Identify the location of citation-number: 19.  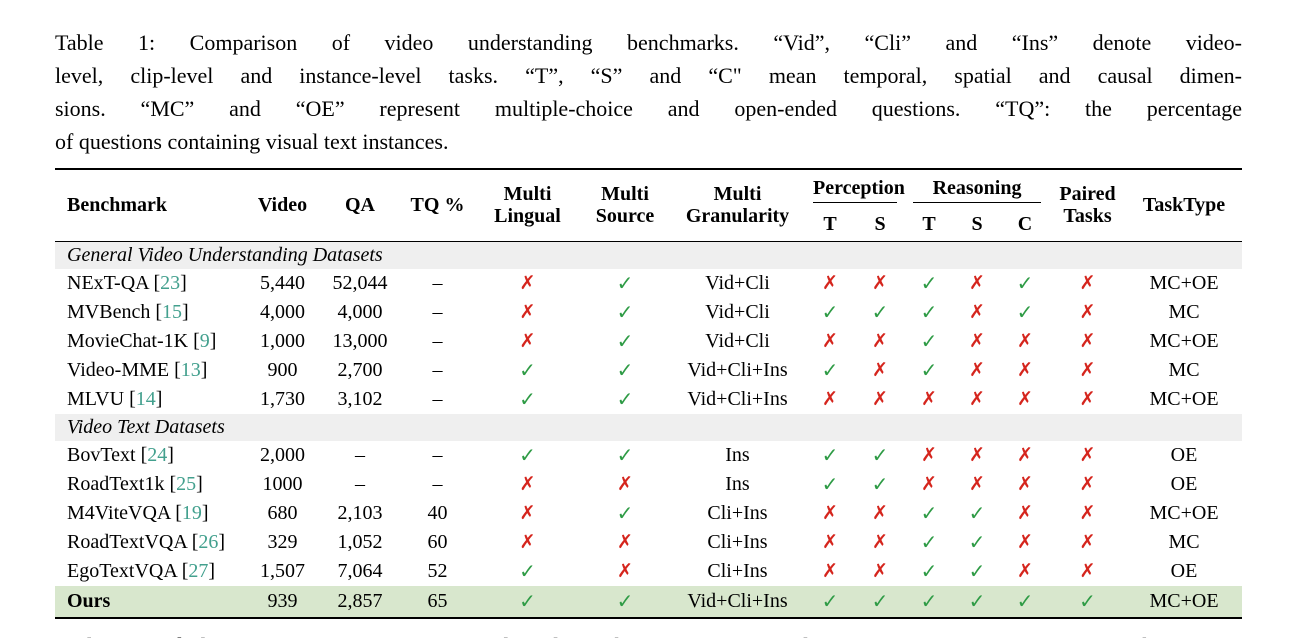
(191, 513).